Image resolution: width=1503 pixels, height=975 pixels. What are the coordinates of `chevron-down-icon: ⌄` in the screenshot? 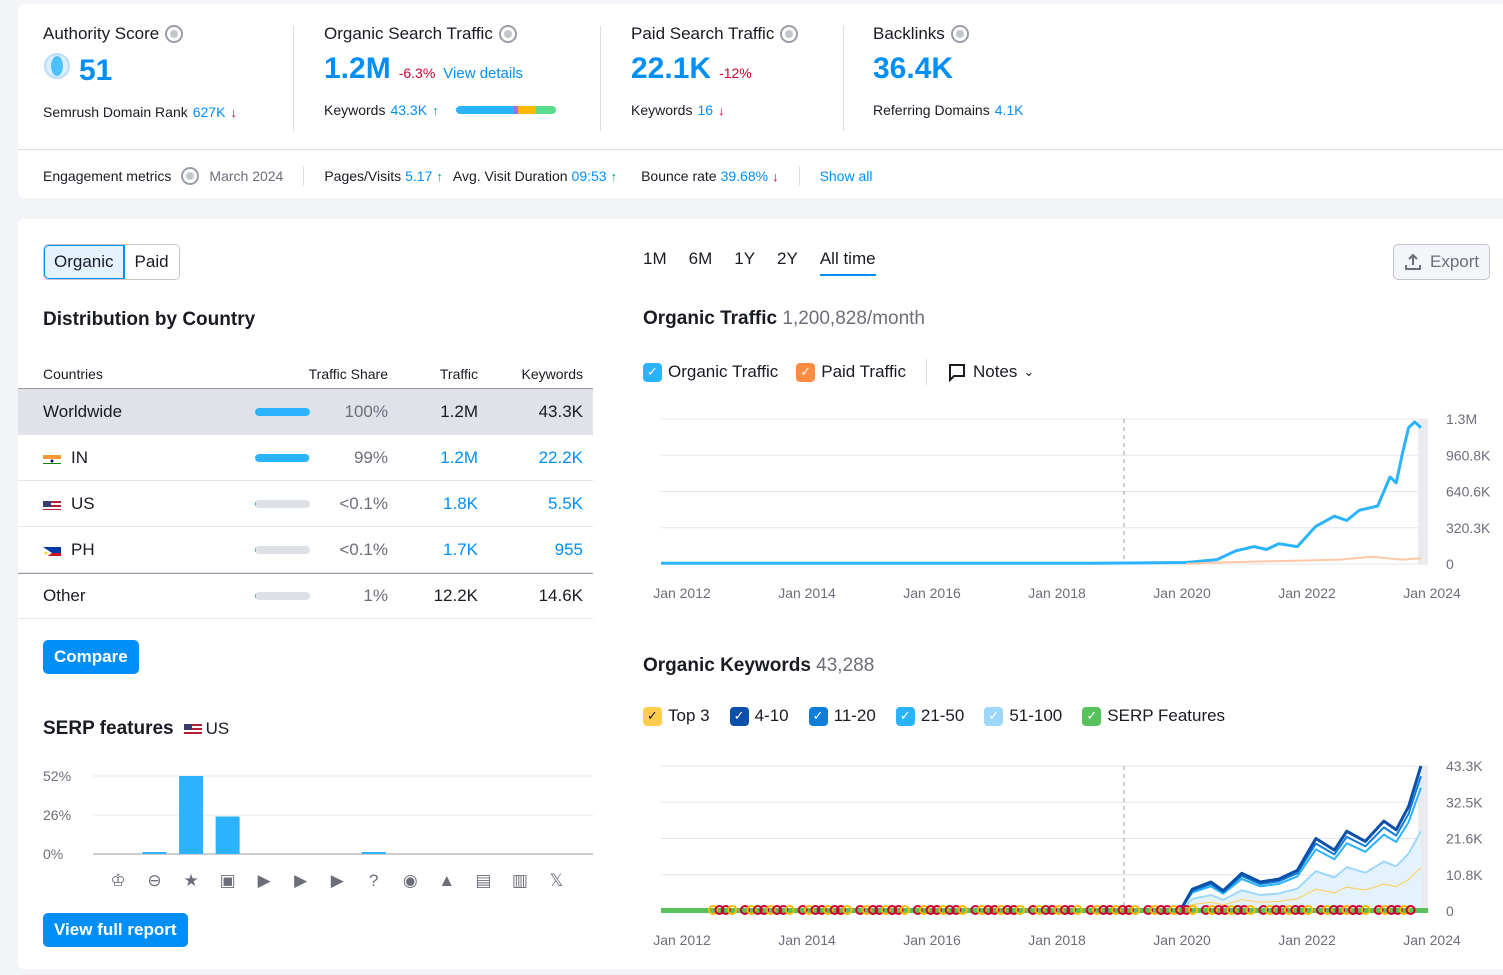 It's located at (1029, 371).